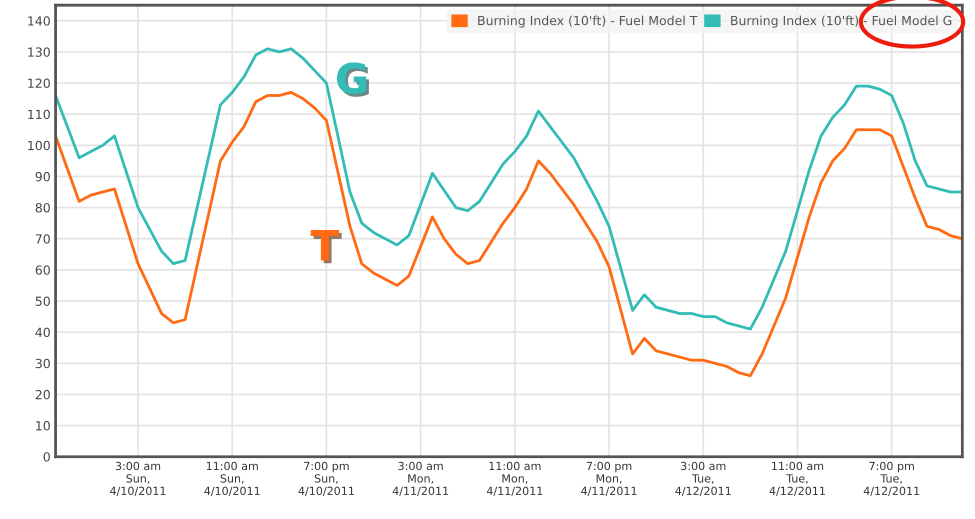 Image resolution: width=975 pixels, height=519 pixels. I want to click on legend-label: Burning Index (10'ft) - Fuel Model T, so click(588, 22).